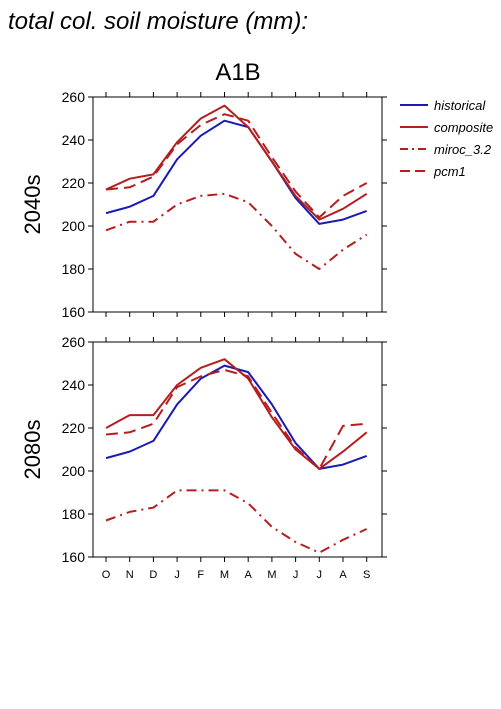 This screenshot has width=501, height=709. What do you see at coordinates (200, 575) in the screenshot?
I see `x-tick-label: F` at bounding box center [200, 575].